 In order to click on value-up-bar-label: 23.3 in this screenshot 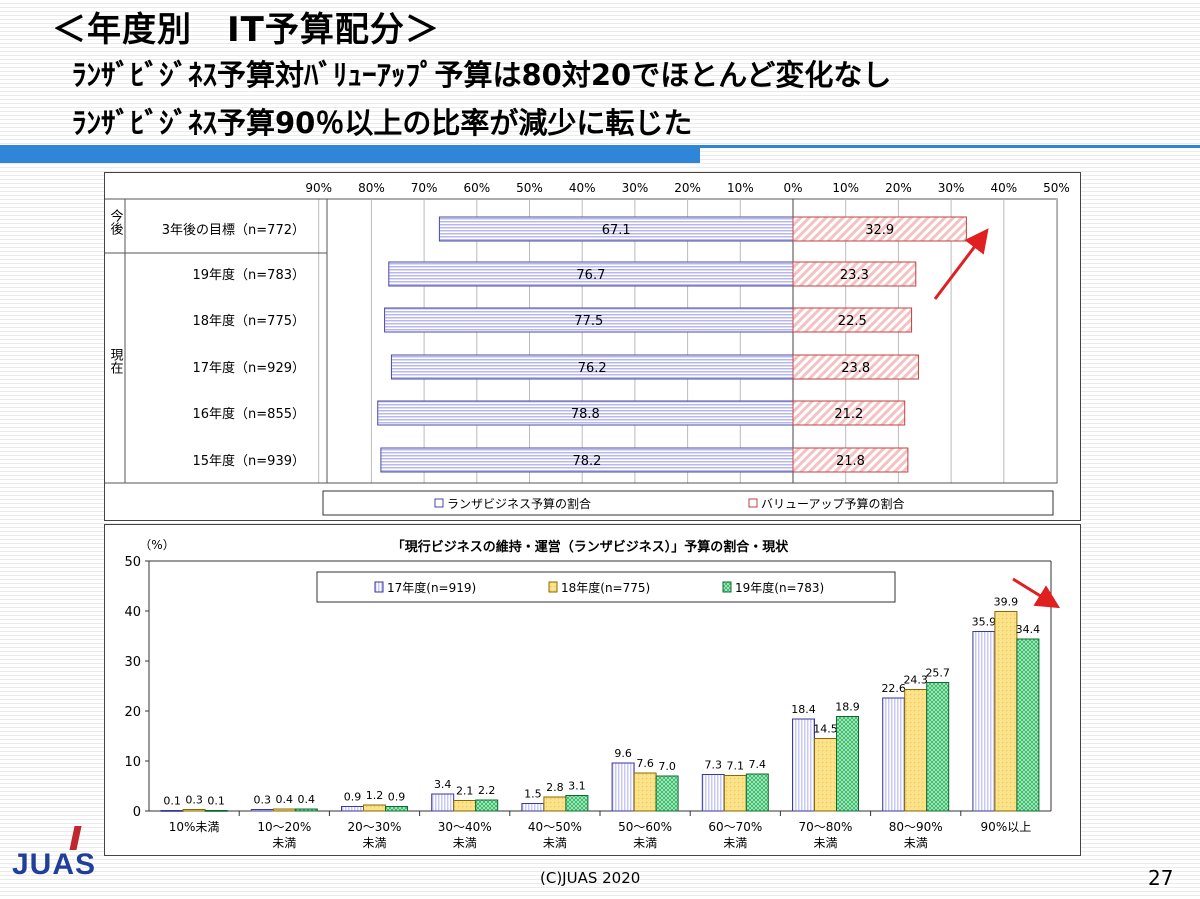, I will do `click(854, 275)`.